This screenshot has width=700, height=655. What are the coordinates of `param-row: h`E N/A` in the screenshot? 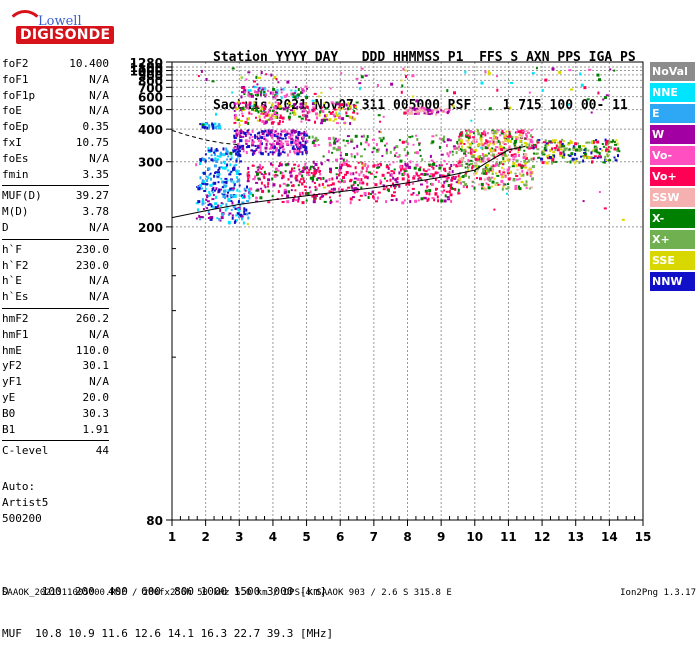 It's located at (55, 281).